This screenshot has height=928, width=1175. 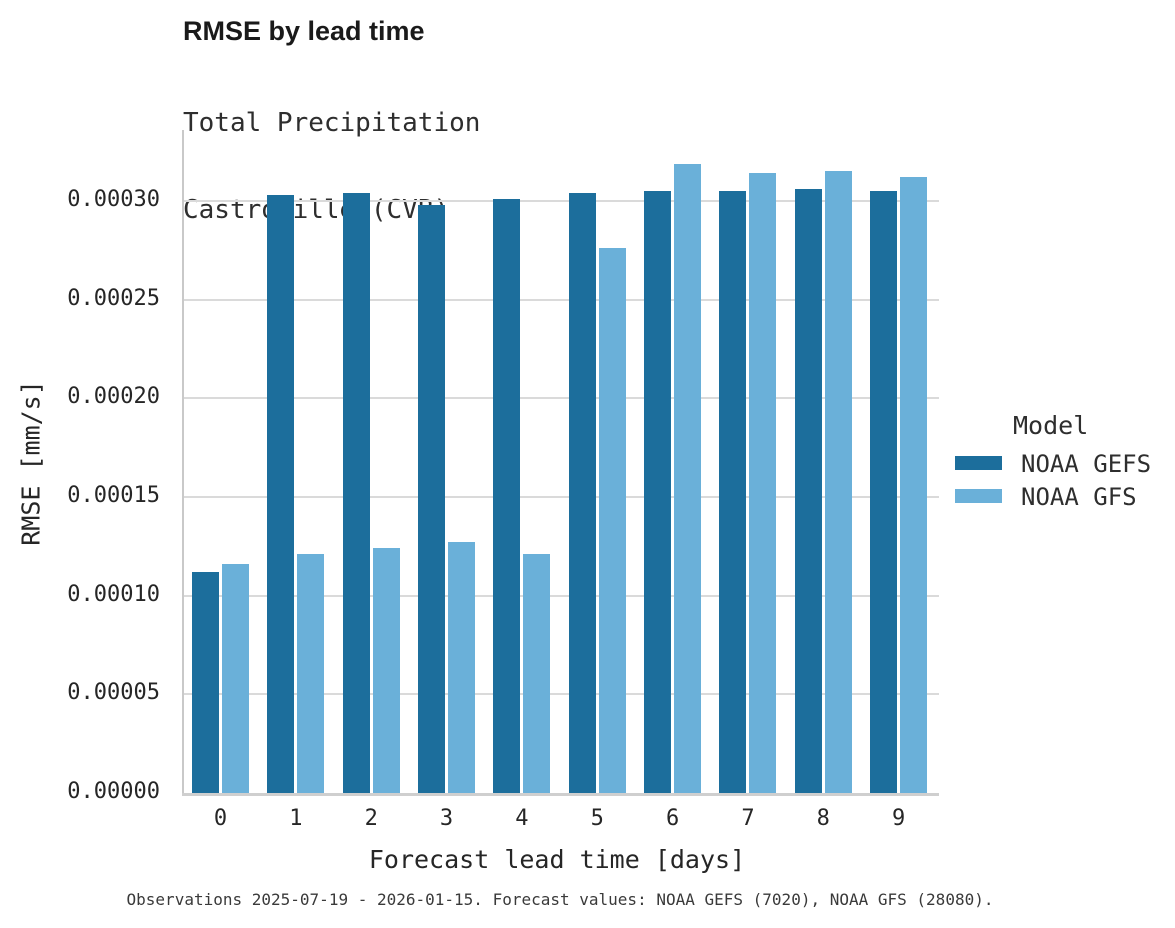 I want to click on legend-label-noaa-gfs: NOAA GFS, so click(x=1079, y=497).